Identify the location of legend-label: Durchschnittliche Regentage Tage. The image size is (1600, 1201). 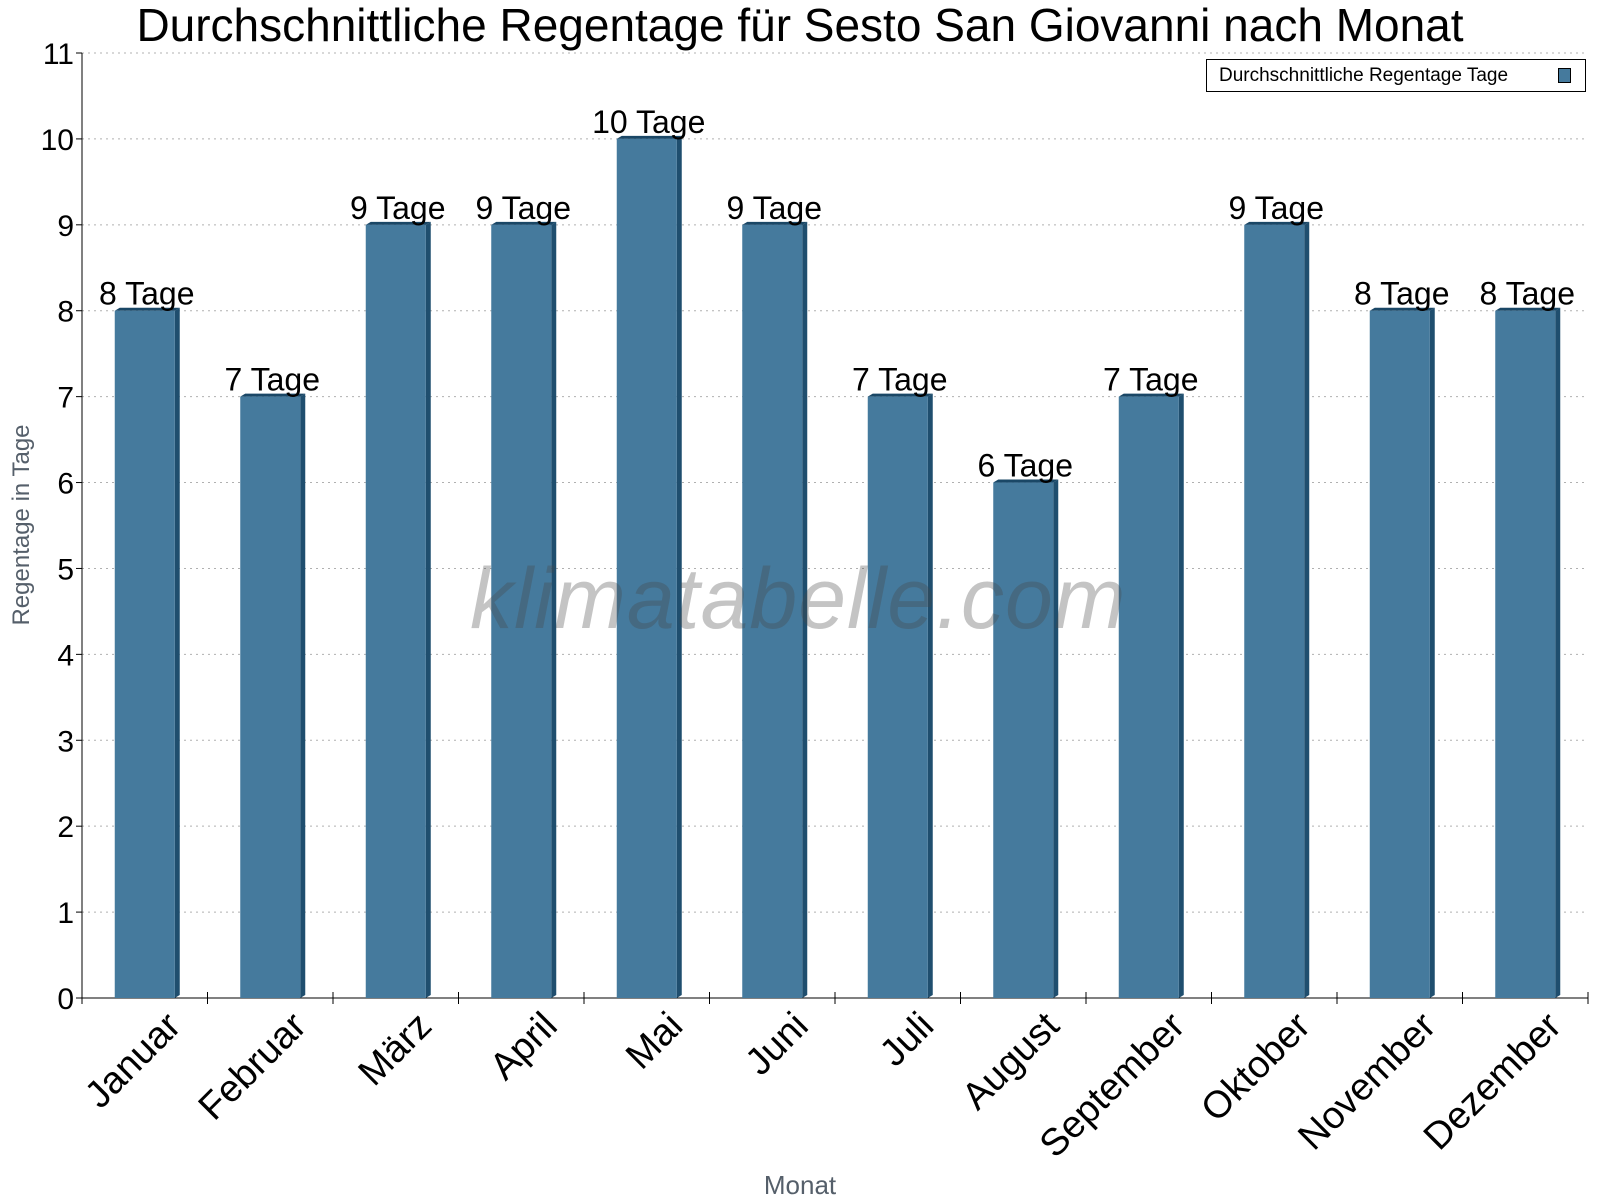
(1364, 75).